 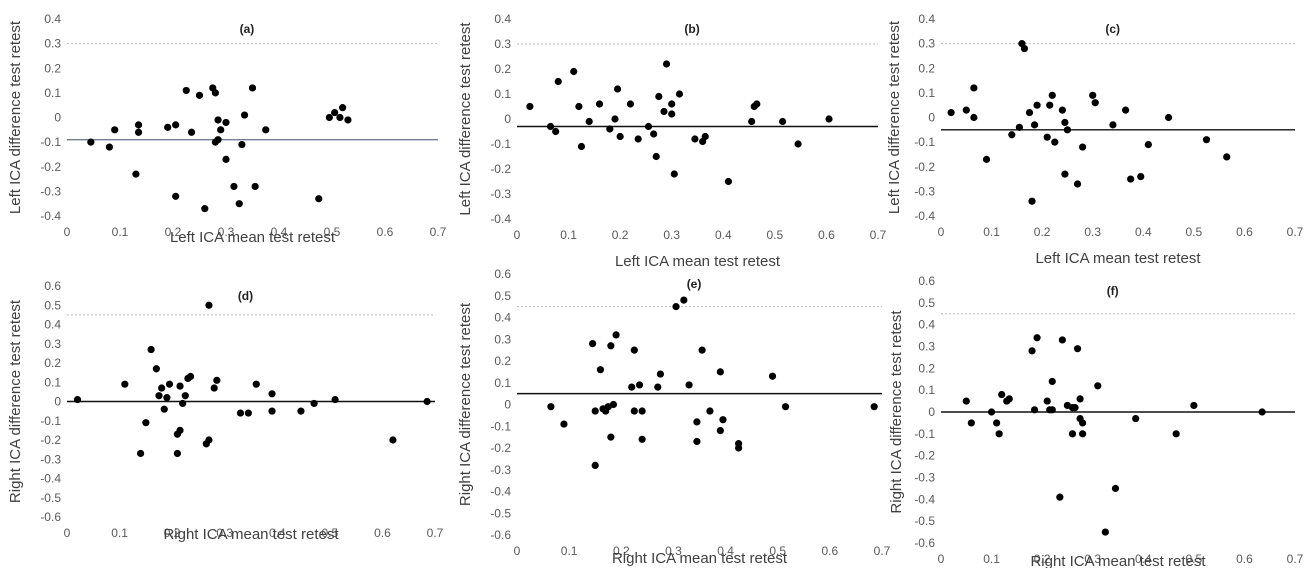 I want to click on panel-label: (b), so click(x=691, y=29).